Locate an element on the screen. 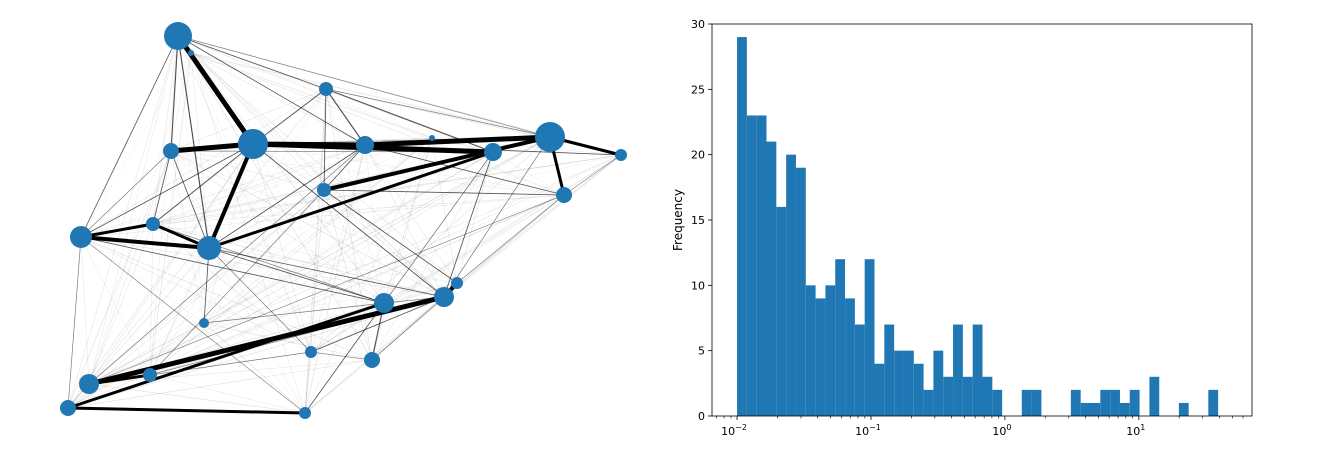 This screenshot has width=1318, height=468. y-tick-label: 0 is located at coordinates (701, 416).